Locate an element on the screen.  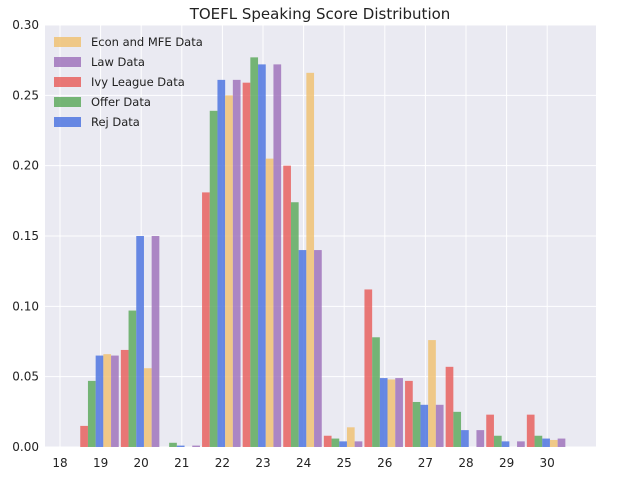
legend-label: Econ and MFE Data is located at coordinates (147, 42).